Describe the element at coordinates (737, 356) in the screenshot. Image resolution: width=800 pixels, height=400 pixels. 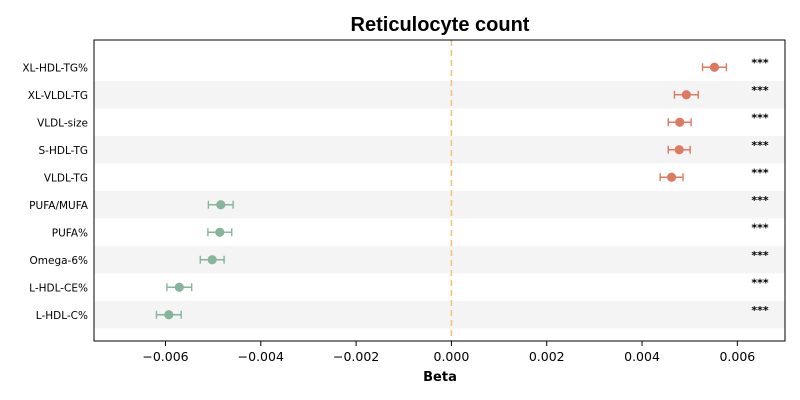
I see `x-tick-label: 0.006` at that location.